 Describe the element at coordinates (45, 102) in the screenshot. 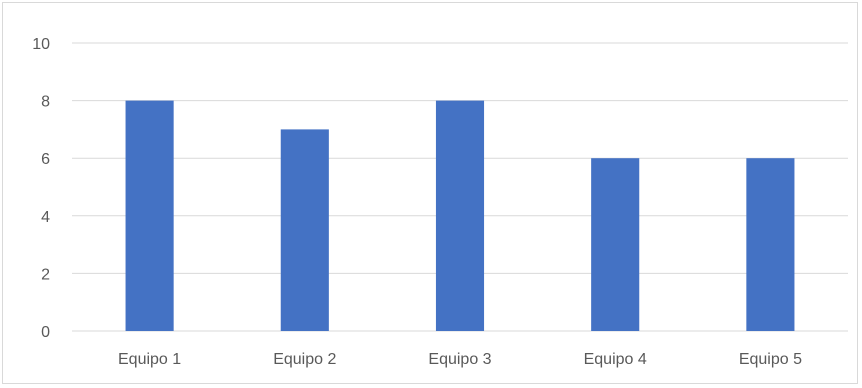

I see `y-tick-label: 8` at that location.